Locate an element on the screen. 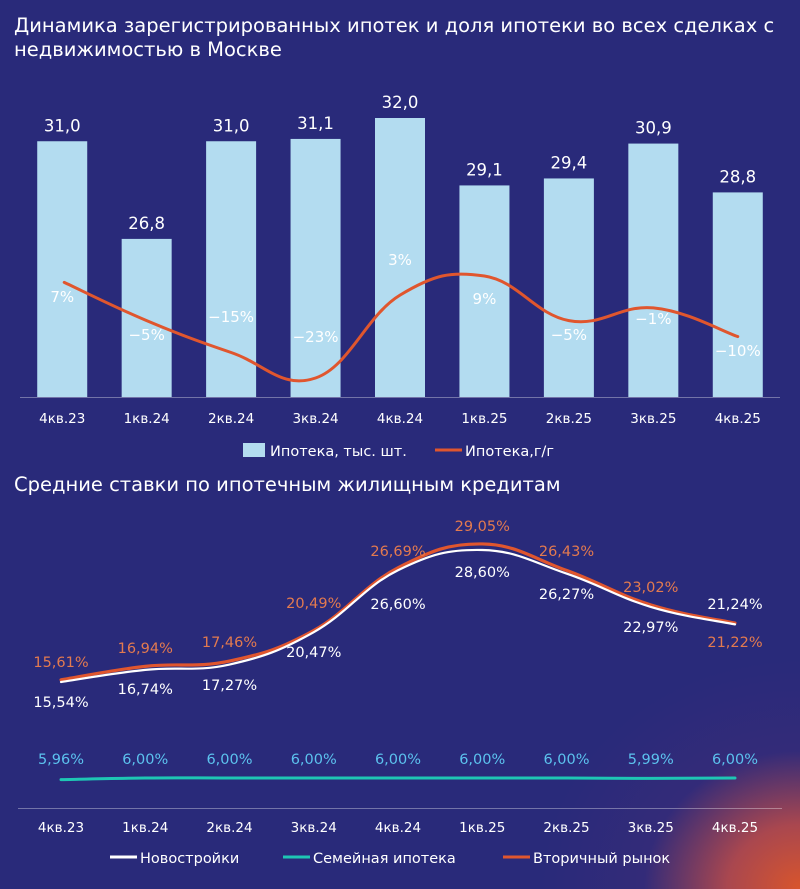 Image resolution: width=800 pixels, height=889 pixels. new-buildings-value-label: 20,47% is located at coordinates (313, 653).